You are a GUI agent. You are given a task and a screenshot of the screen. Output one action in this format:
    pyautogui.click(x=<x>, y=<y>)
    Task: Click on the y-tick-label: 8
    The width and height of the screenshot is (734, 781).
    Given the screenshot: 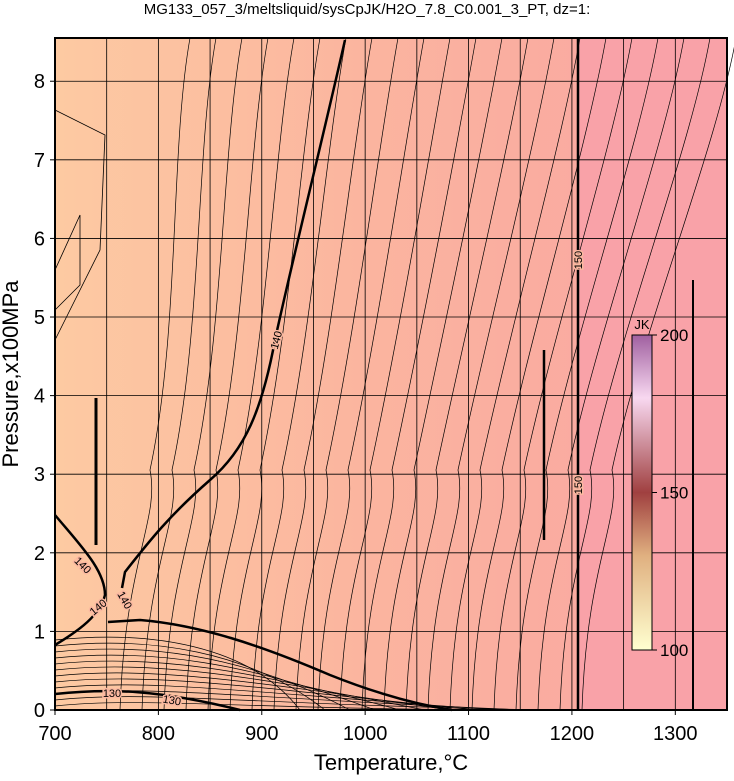 What is the action you would take?
    pyautogui.click(x=39, y=82)
    